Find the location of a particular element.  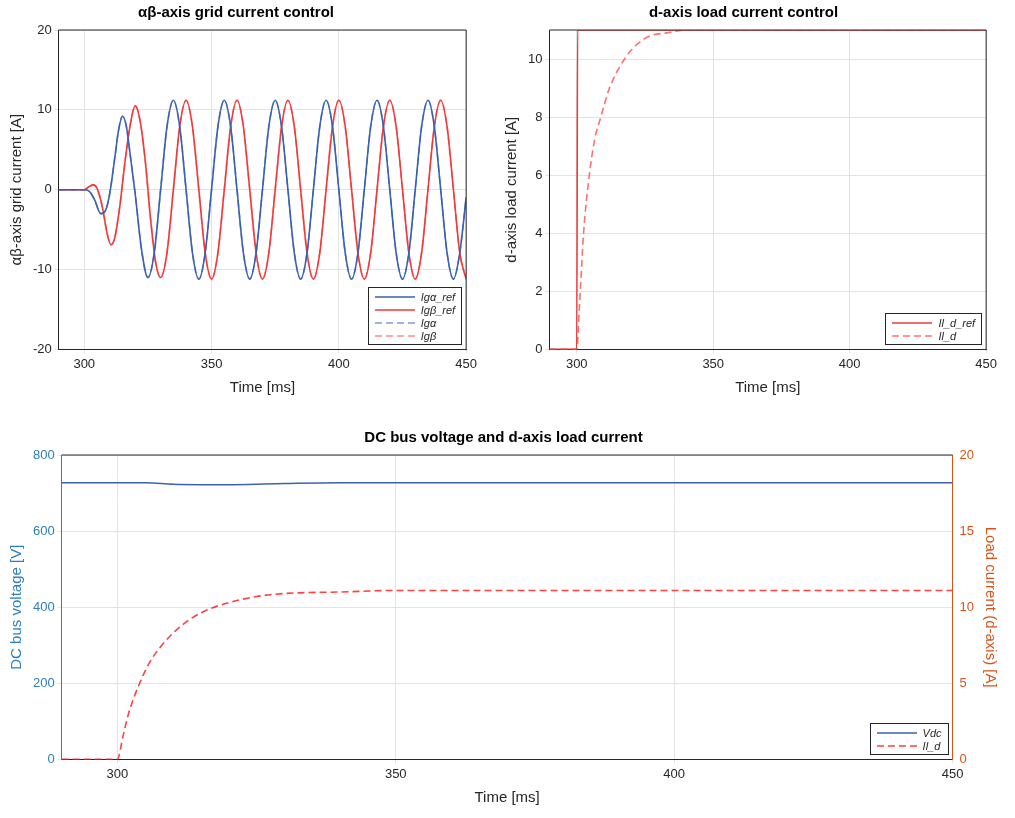

legend-label: Il_d_ref is located at coordinates (957, 322).